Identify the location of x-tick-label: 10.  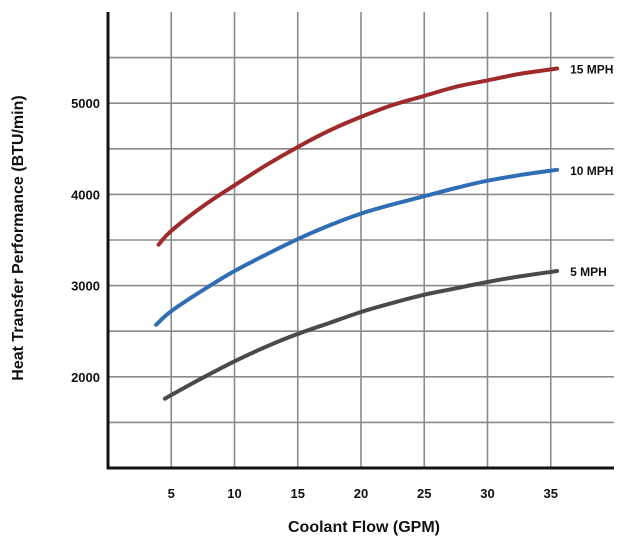
(234, 493).